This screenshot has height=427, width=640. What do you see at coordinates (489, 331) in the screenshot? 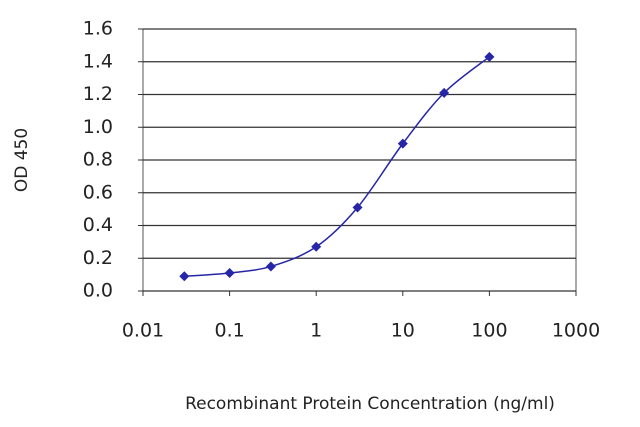
I see `x-tick-label: 100` at bounding box center [489, 331].